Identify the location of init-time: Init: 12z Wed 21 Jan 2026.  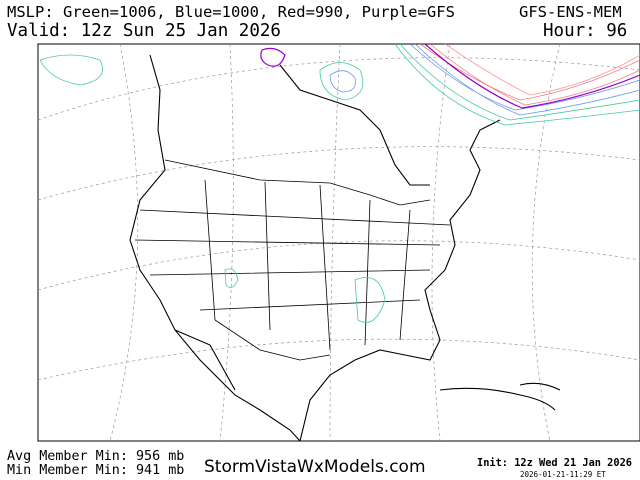
(554, 463).